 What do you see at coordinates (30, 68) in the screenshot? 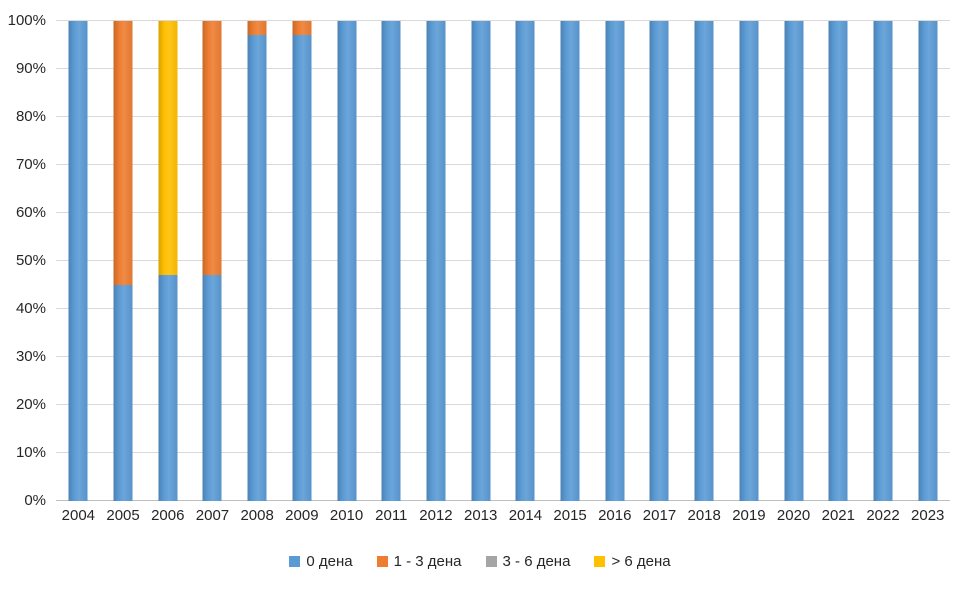
I see `y-tick-label: 90%` at bounding box center [30, 68].